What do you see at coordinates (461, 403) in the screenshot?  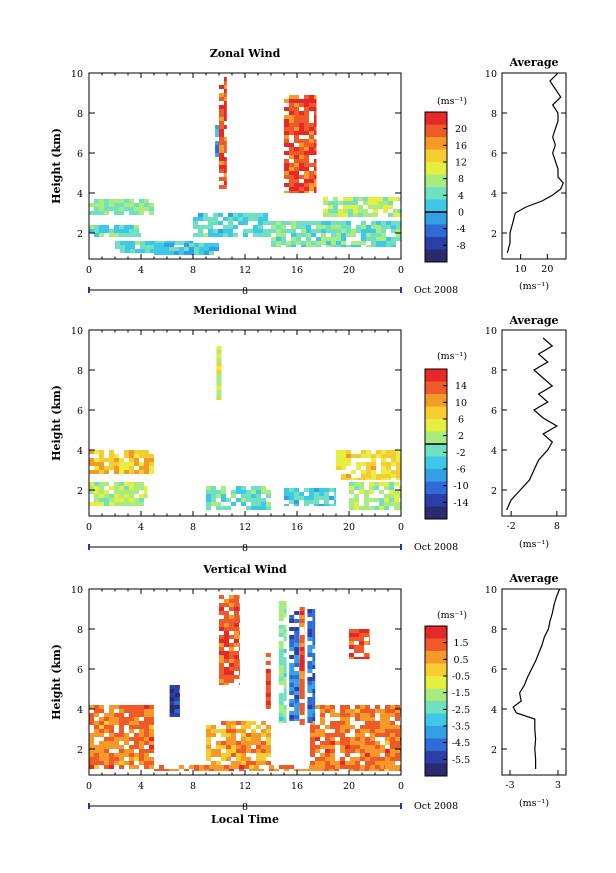 I see `colorbar-tick-label: 10` at bounding box center [461, 403].